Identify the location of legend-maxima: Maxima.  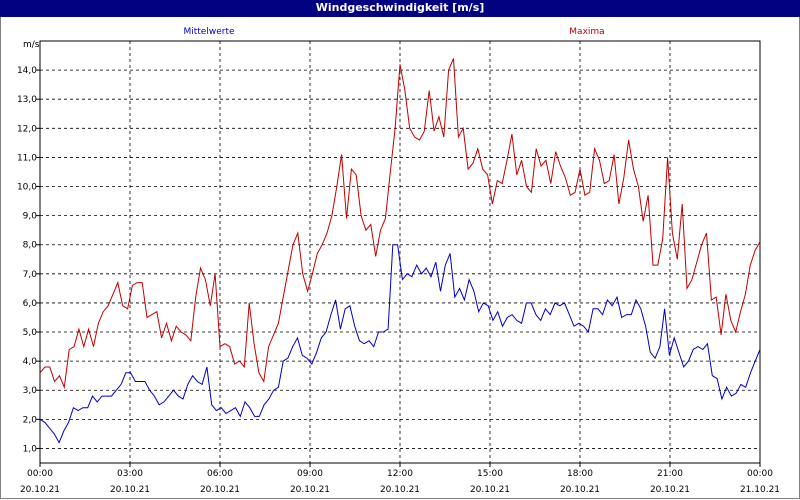
(586, 32).